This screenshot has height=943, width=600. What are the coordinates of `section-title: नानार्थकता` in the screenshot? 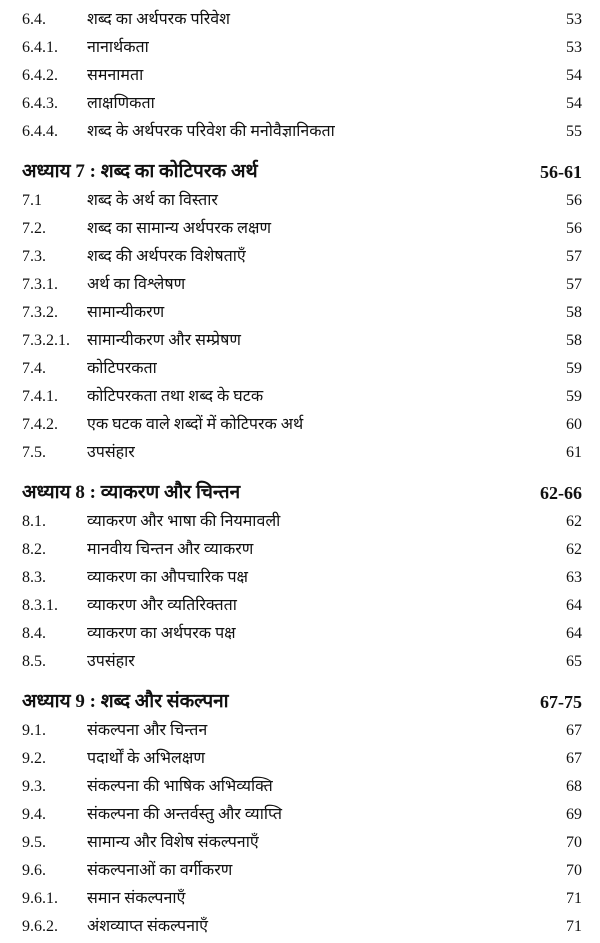 It's located at (118, 47).